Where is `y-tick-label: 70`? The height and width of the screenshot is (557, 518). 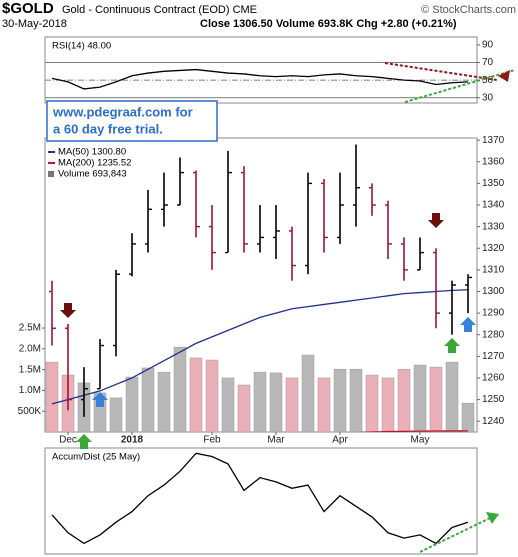
y-tick-label: 70 is located at coordinates (488, 62).